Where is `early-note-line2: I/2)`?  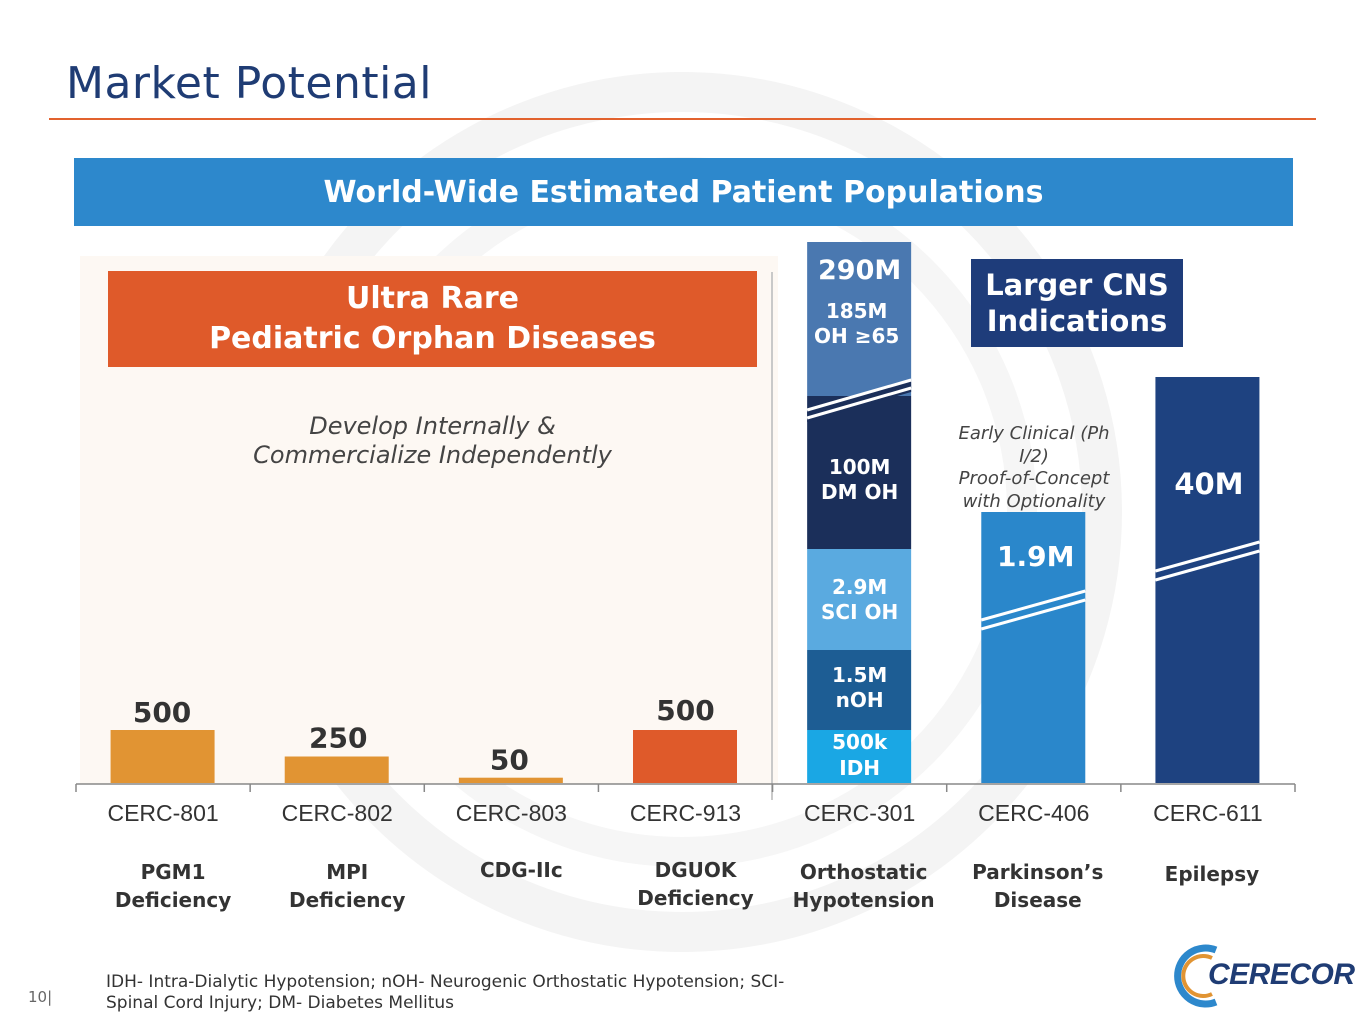
early-note-line2: I/2) is located at coordinates (1034, 456).